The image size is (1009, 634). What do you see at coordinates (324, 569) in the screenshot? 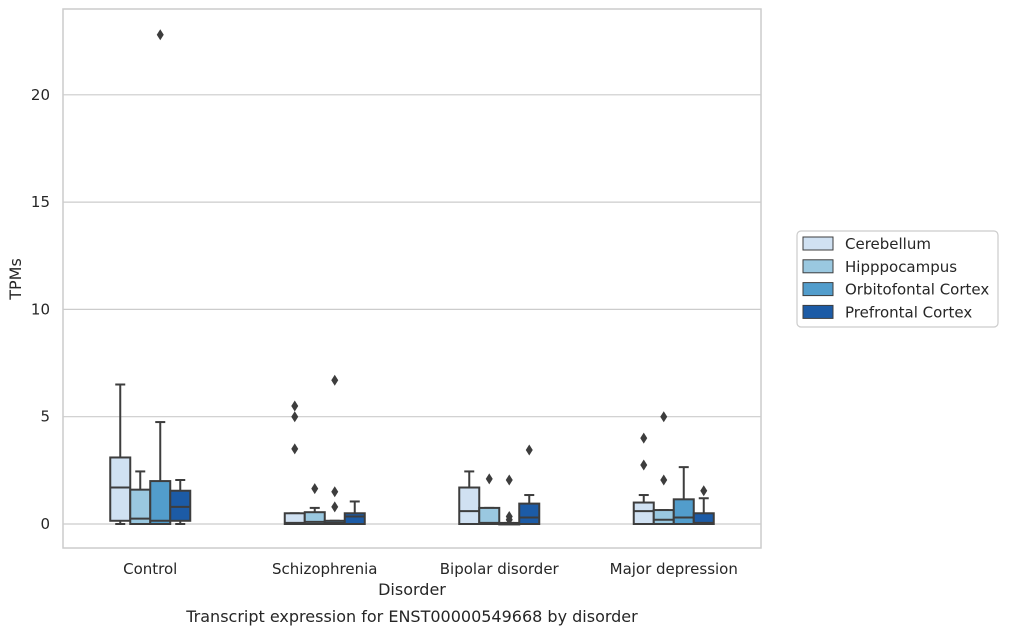
I see `x-tick-label: Schizophrenia` at bounding box center [324, 569].